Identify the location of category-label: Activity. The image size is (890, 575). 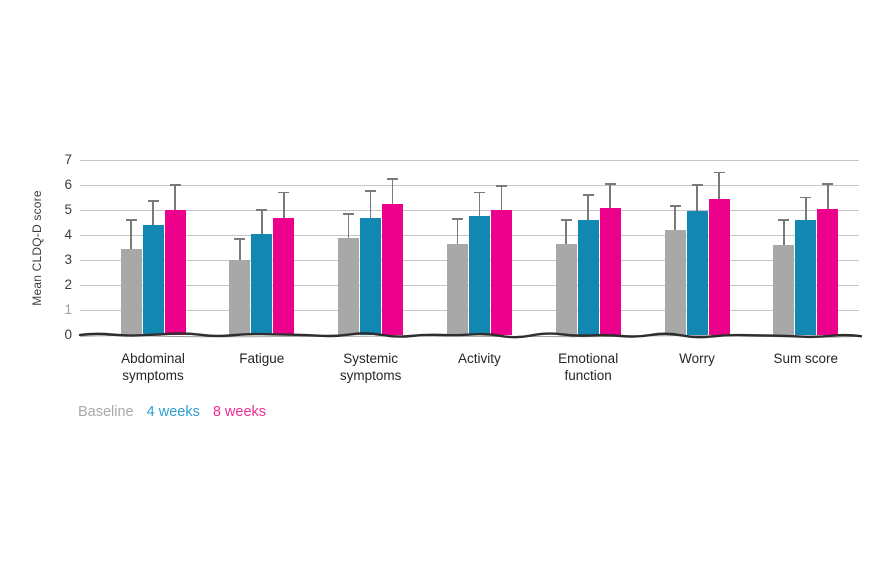
(479, 358).